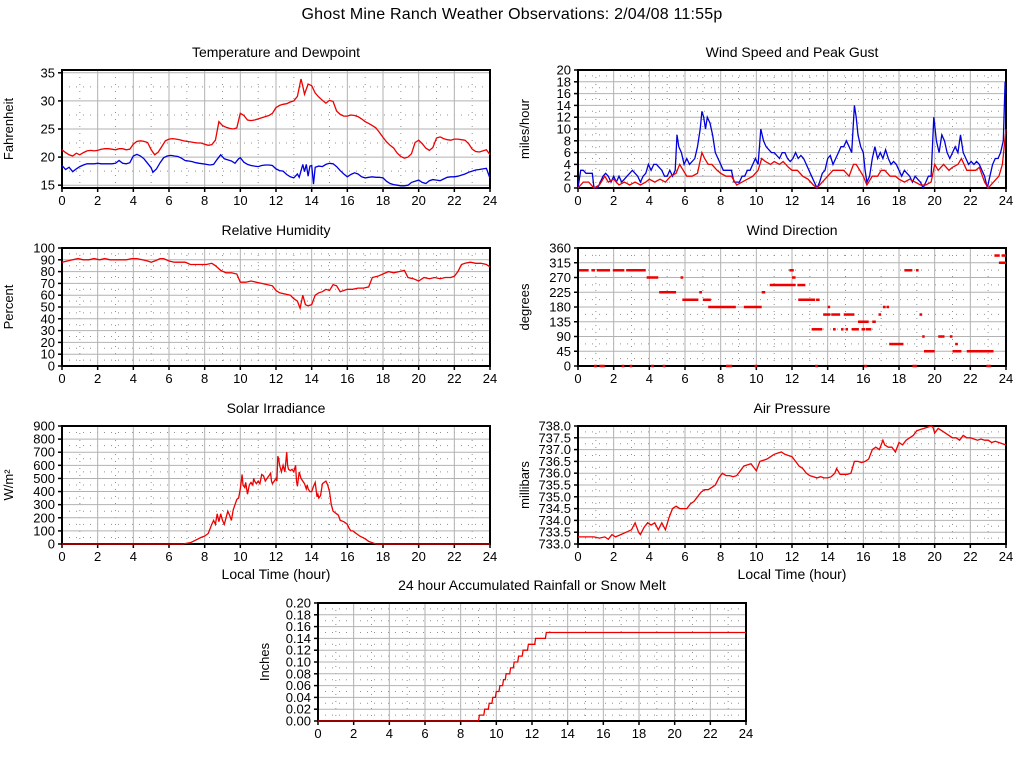  What do you see at coordinates (44, 517) in the screenshot?
I see `svg-text: 200` at bounding box center [44, 517].